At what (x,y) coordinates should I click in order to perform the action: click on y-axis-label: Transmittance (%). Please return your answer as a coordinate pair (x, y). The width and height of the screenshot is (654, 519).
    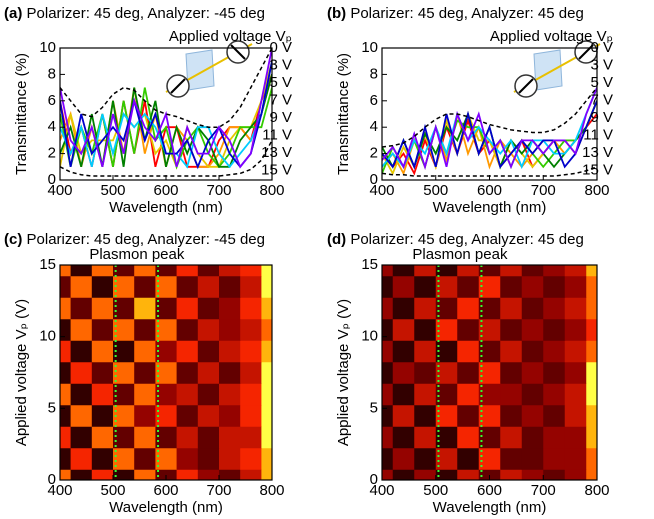
    Looking at the image, I should click on (343, 114).